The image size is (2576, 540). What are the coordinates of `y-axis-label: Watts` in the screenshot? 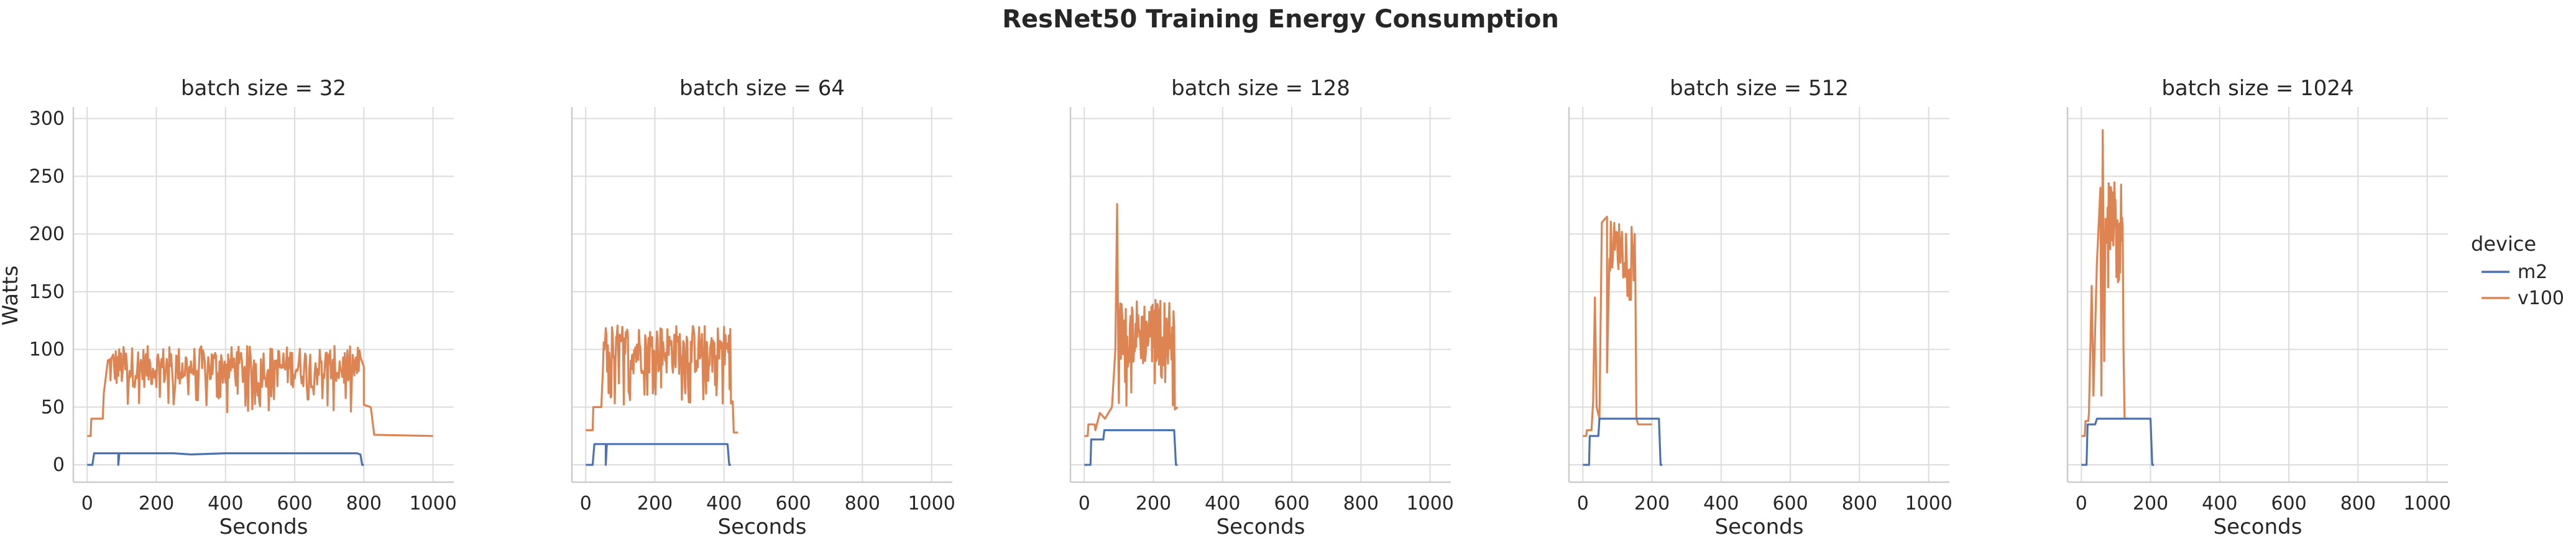 It's located at (11, 296).